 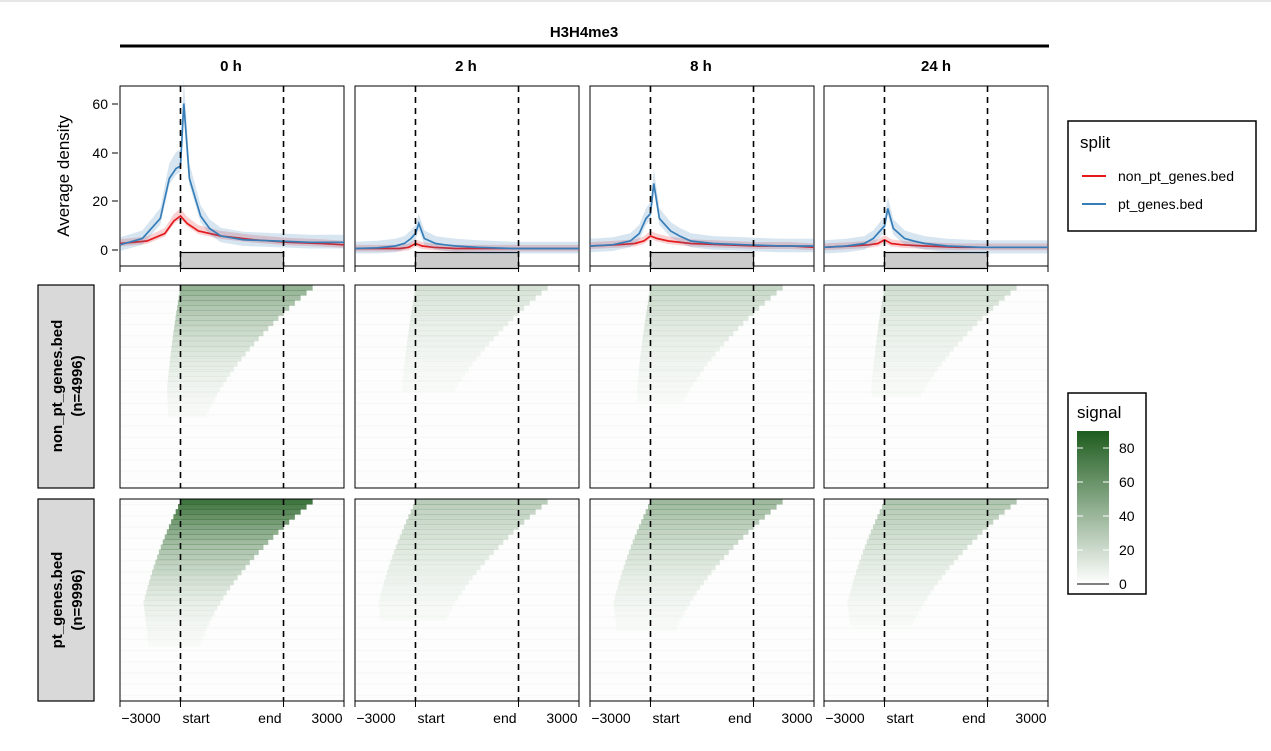 I want to click on x-tick-label: end, so click(x=973, y=718).